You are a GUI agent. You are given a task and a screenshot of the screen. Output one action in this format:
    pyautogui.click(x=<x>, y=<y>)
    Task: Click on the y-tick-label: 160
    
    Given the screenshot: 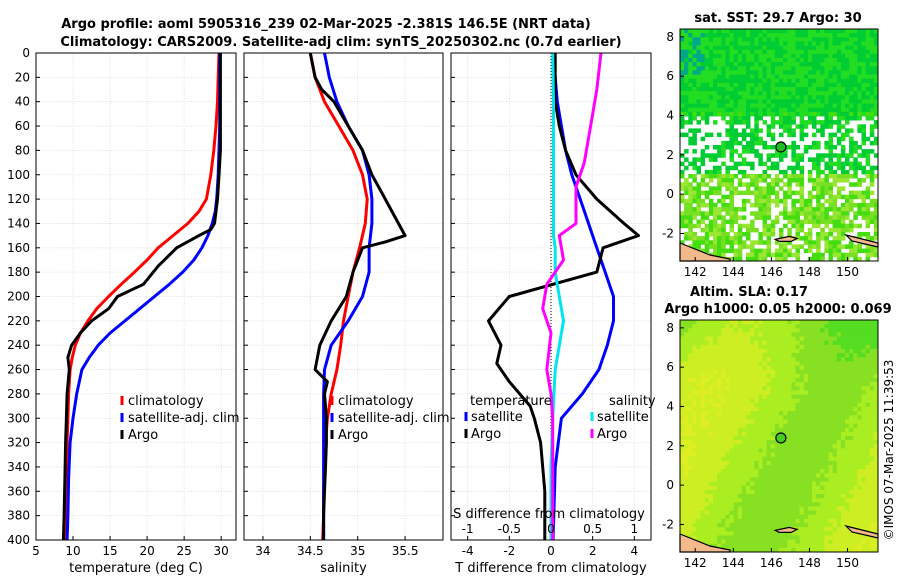 What is the action you would take?
    pyautogui.click(x=18, y=248)
    